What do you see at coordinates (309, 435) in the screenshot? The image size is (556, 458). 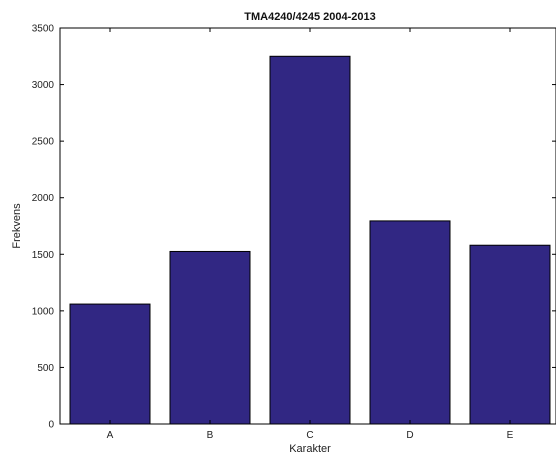 I see `x-tick-label: C` at bounding box center [309, 435].